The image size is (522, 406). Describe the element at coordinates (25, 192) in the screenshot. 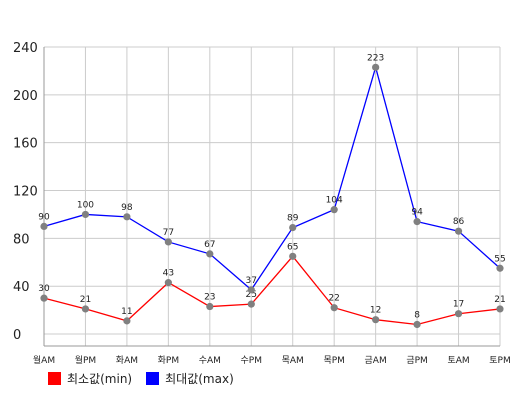

I see `y-tick-label: 120` at that location.